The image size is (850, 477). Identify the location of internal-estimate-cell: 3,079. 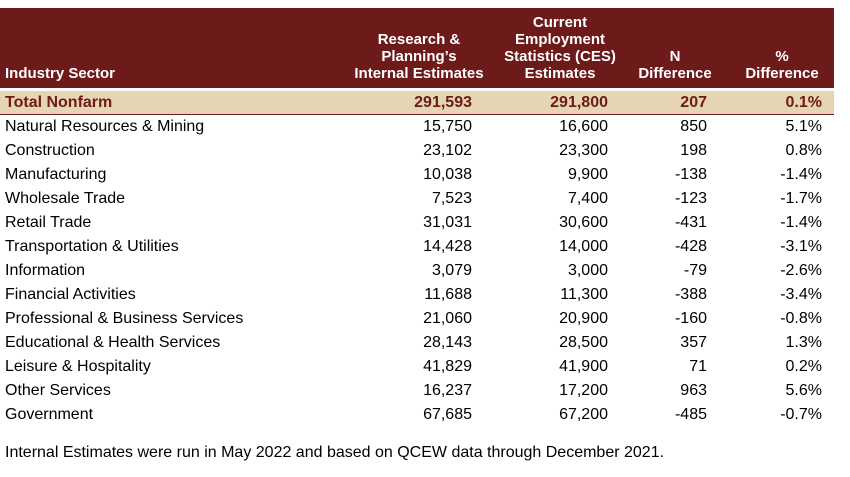
(451, 270).